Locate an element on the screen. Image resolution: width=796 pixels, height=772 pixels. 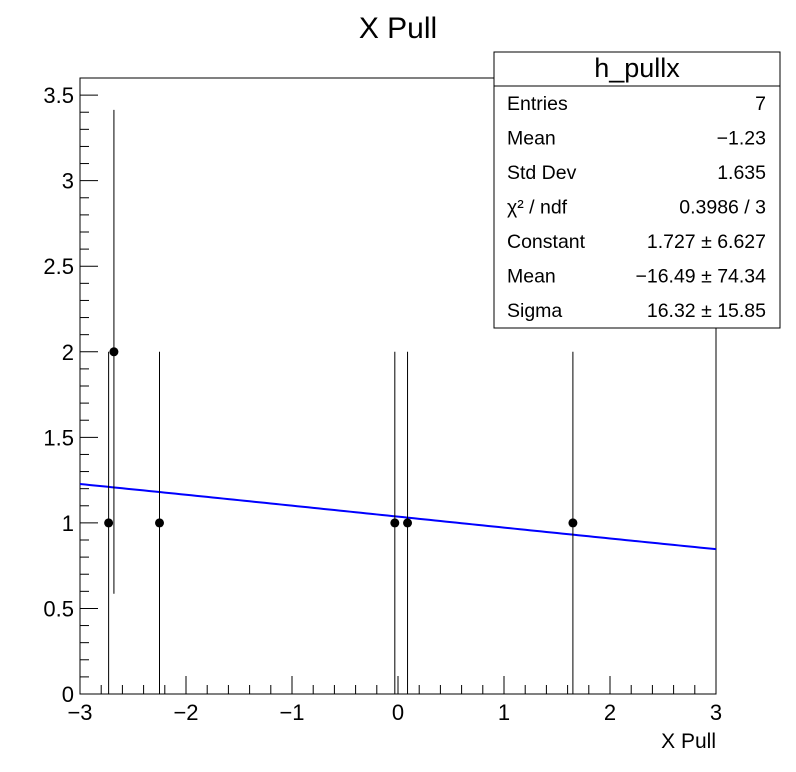
y-tick-label: 1 is located at coordinates (68, 523).